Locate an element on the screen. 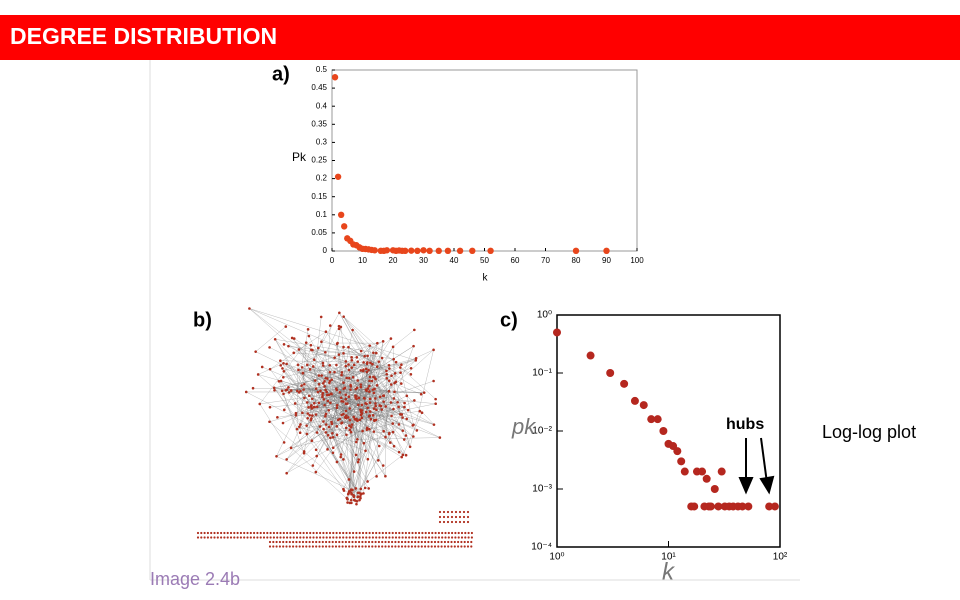  x-tick-label: 10⁰ is located at coordinates (556, 557).